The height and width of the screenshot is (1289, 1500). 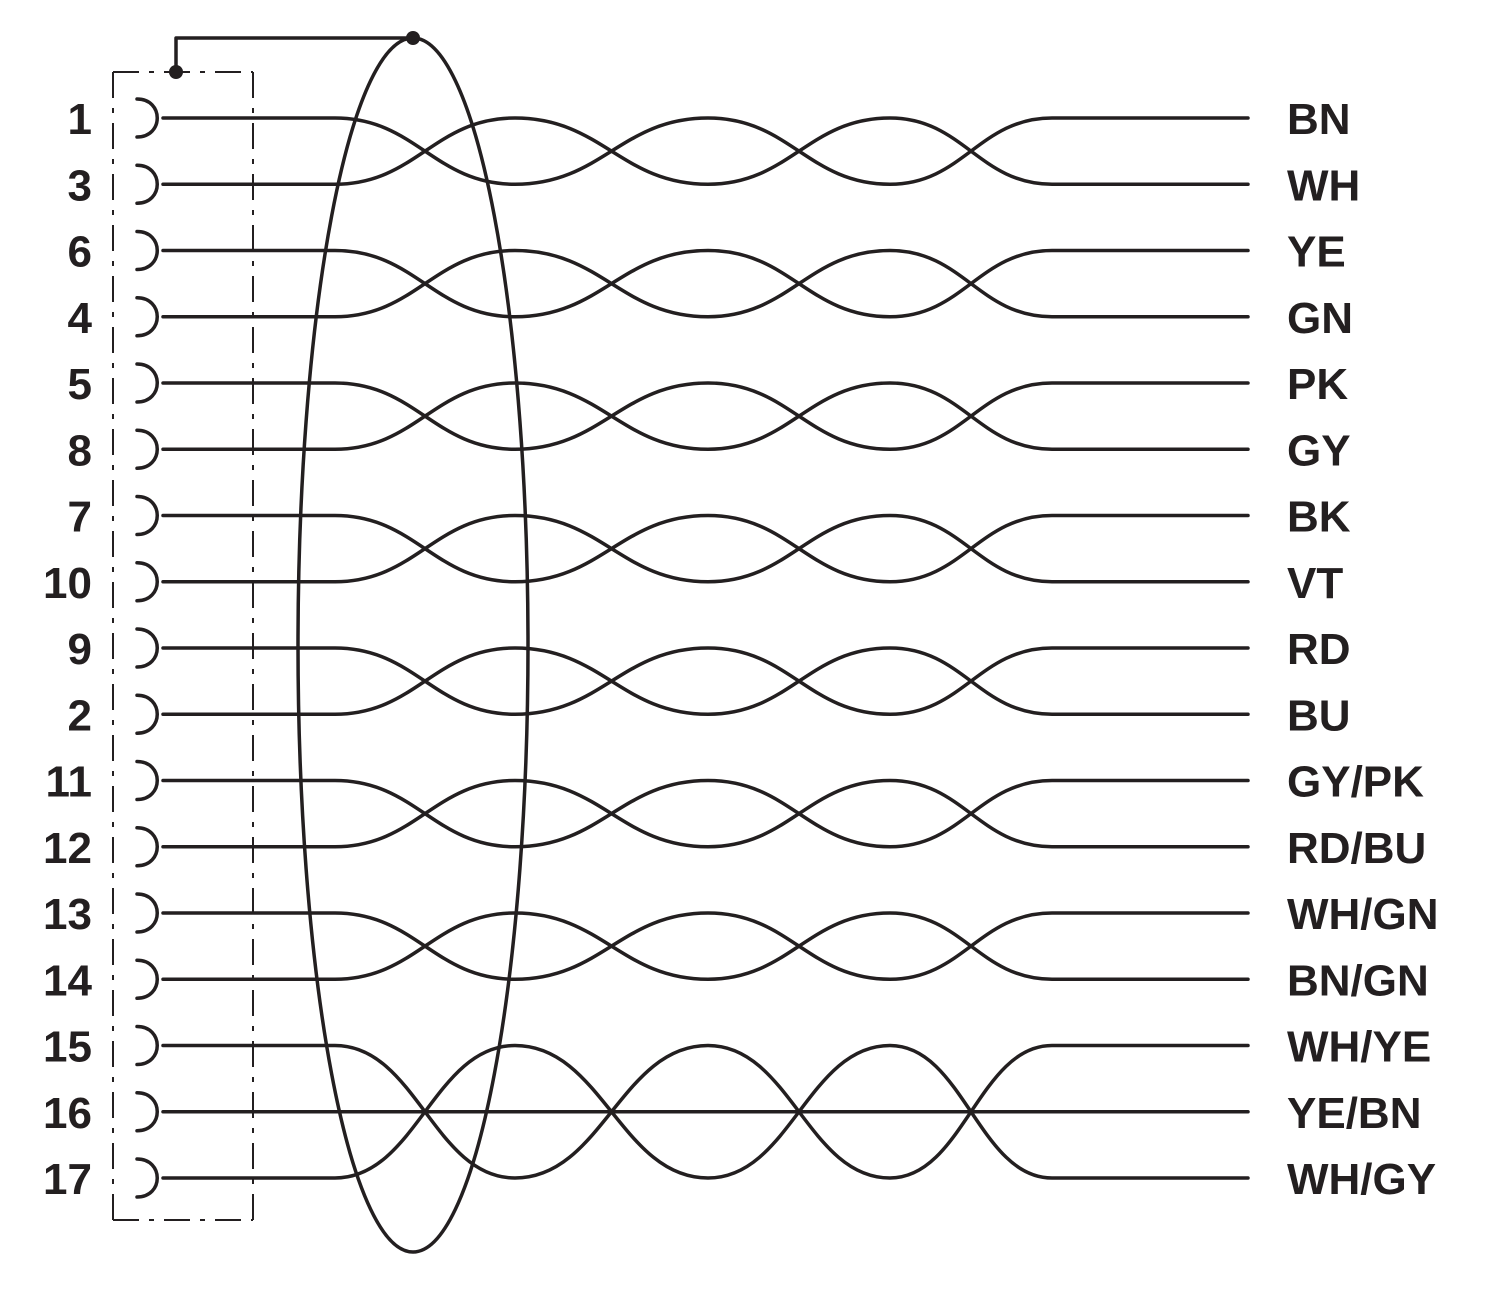 I want to click on pin-number-label: 15, so click(x=67, y=1047).